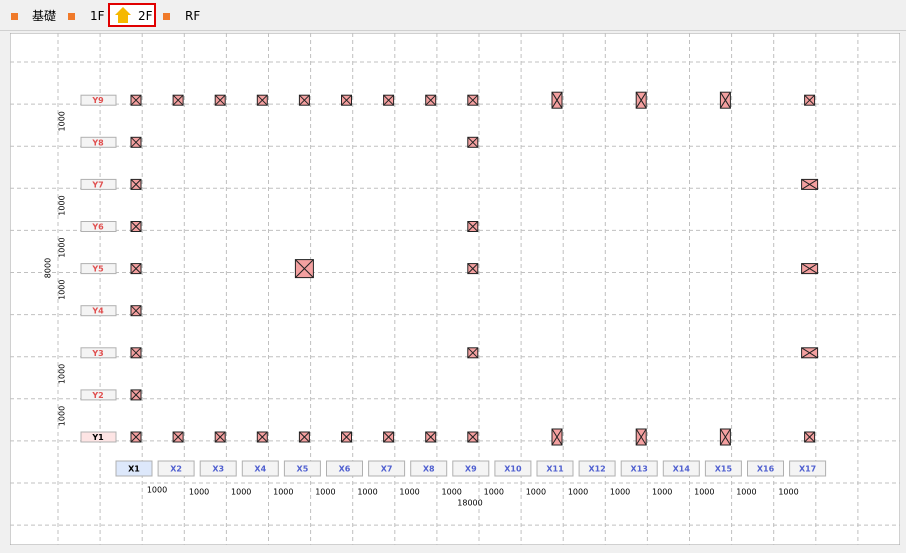 The width and height of the screenshot is (906, 553). Describe the element at coordinates (48, 268) in the screenshot. I see `y-total: 8000` at that location.